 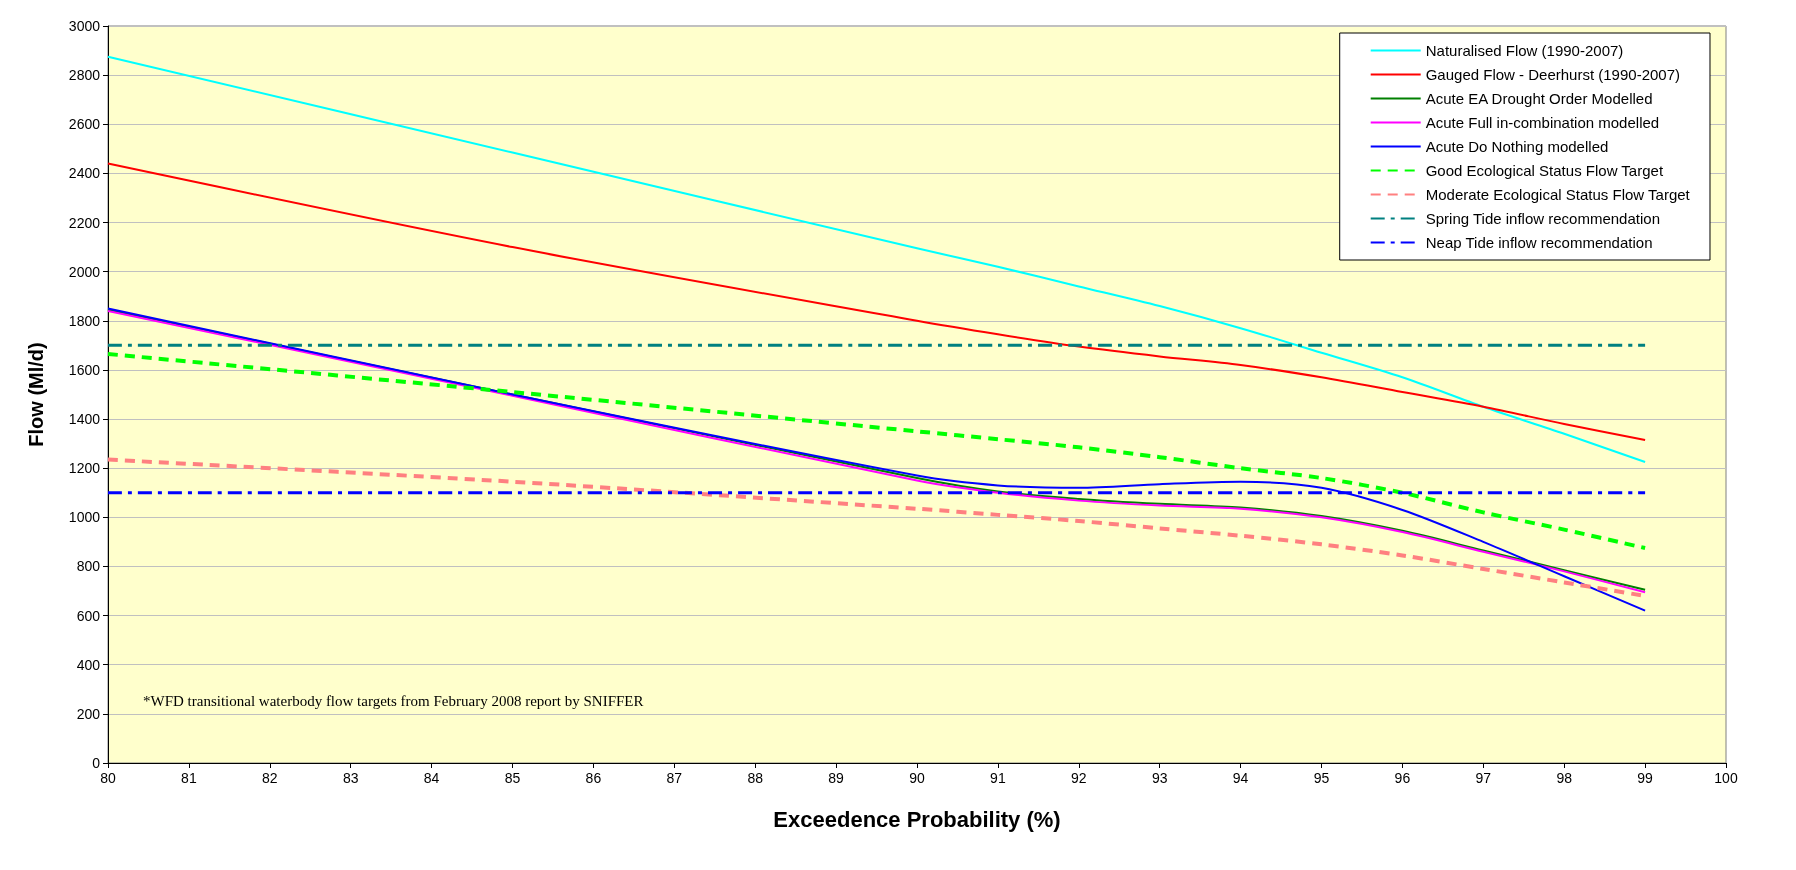 What do you see at coordinates (1483, 778) in the screenshot?
I see `x-tick-label: 97` at bounding box center [1483, 778].